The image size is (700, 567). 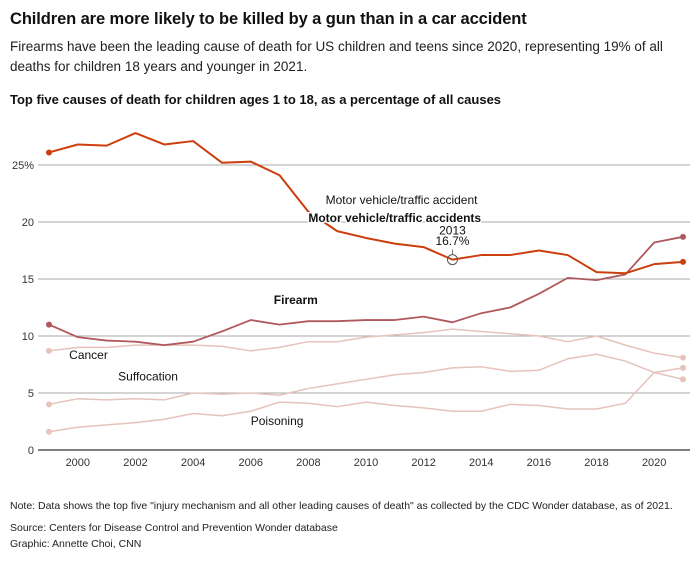 What do you see at coordinates (452, 231) in the screenshot?
I see `annotation-label: 2013` at bounding box center [452, 231].